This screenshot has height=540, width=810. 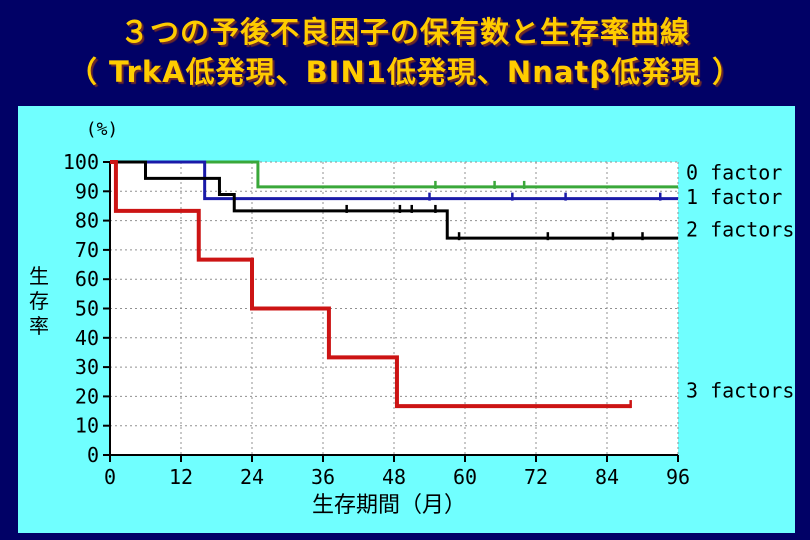 What do you see at coordinates (678, 477) in the screenshot?
I see `x-tick-label: 96` at bounding box center [678, 477].